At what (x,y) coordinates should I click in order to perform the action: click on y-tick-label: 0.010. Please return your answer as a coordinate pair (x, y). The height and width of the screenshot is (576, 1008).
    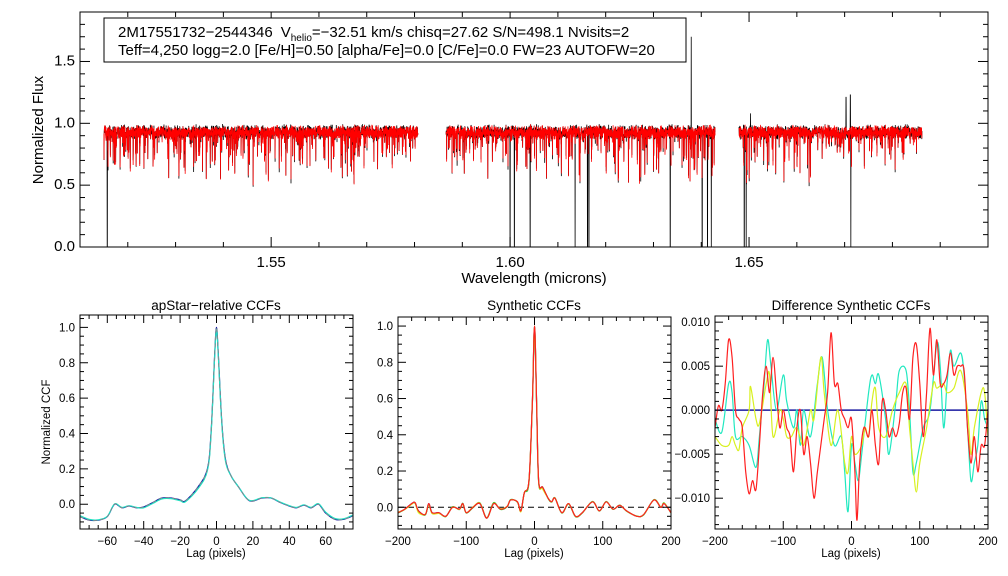
    Looking at the image, I should click on (695, 323).